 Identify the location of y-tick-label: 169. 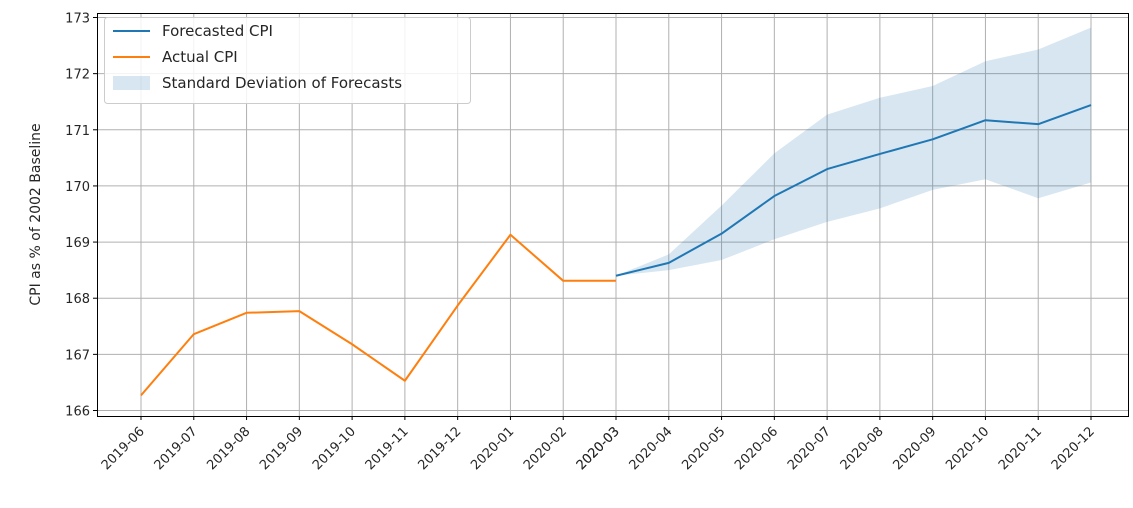
(77, 243).